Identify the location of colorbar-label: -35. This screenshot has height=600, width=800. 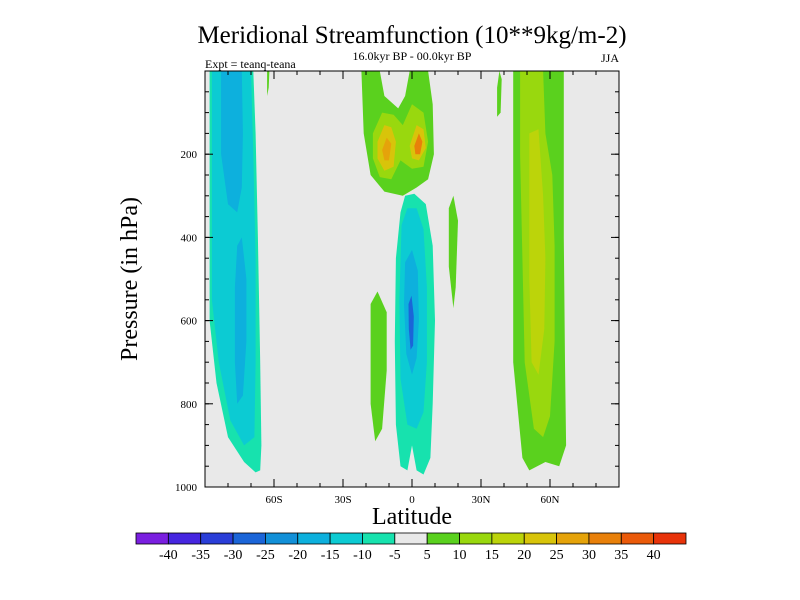
(200, 555).